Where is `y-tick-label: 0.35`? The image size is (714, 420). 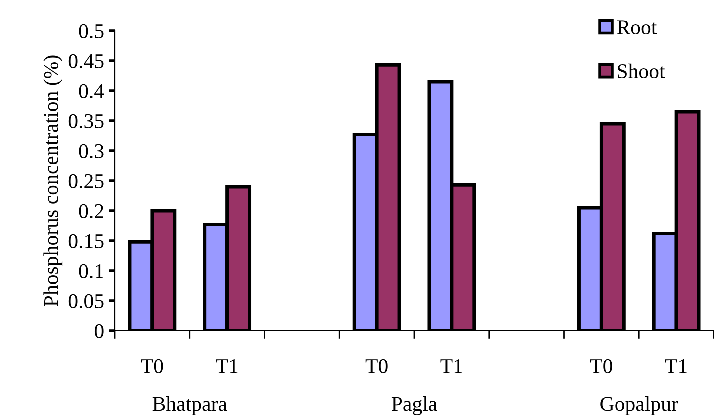 y-tick-label: 0.35 is located at coordinates (86, 121).